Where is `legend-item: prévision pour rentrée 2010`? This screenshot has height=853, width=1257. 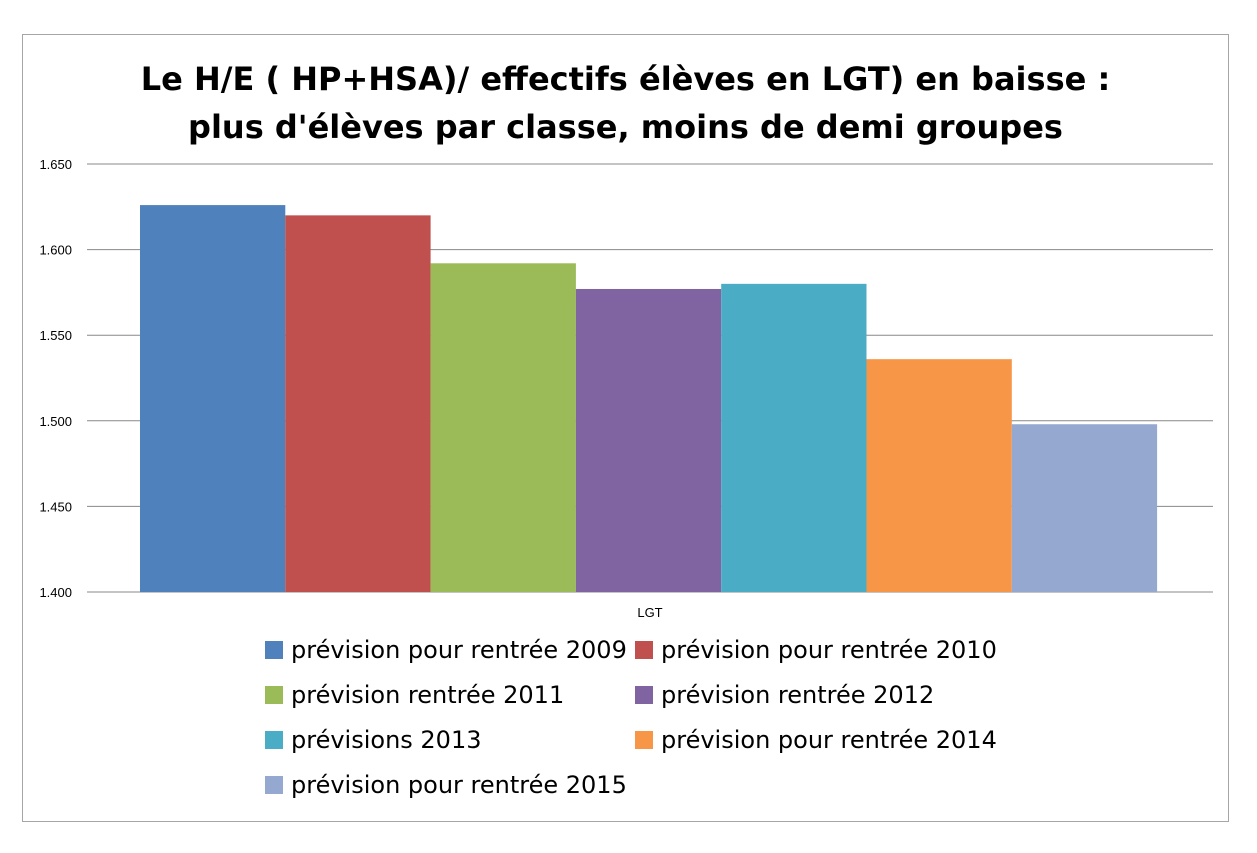 legend-item: prévision pour rentrée 2010 is located at coordinates (816, 650).